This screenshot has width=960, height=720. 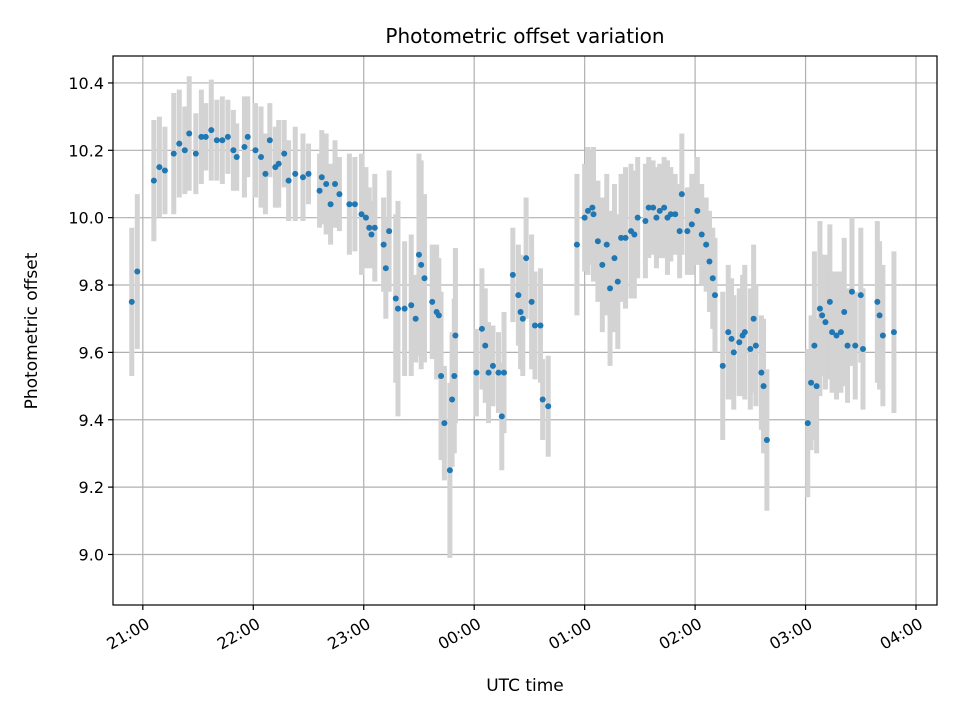 What do you see at coordinates (86, 218) in the screenshot?
I see `y-tick-label: 10.0` at bounding box center [86, 218].